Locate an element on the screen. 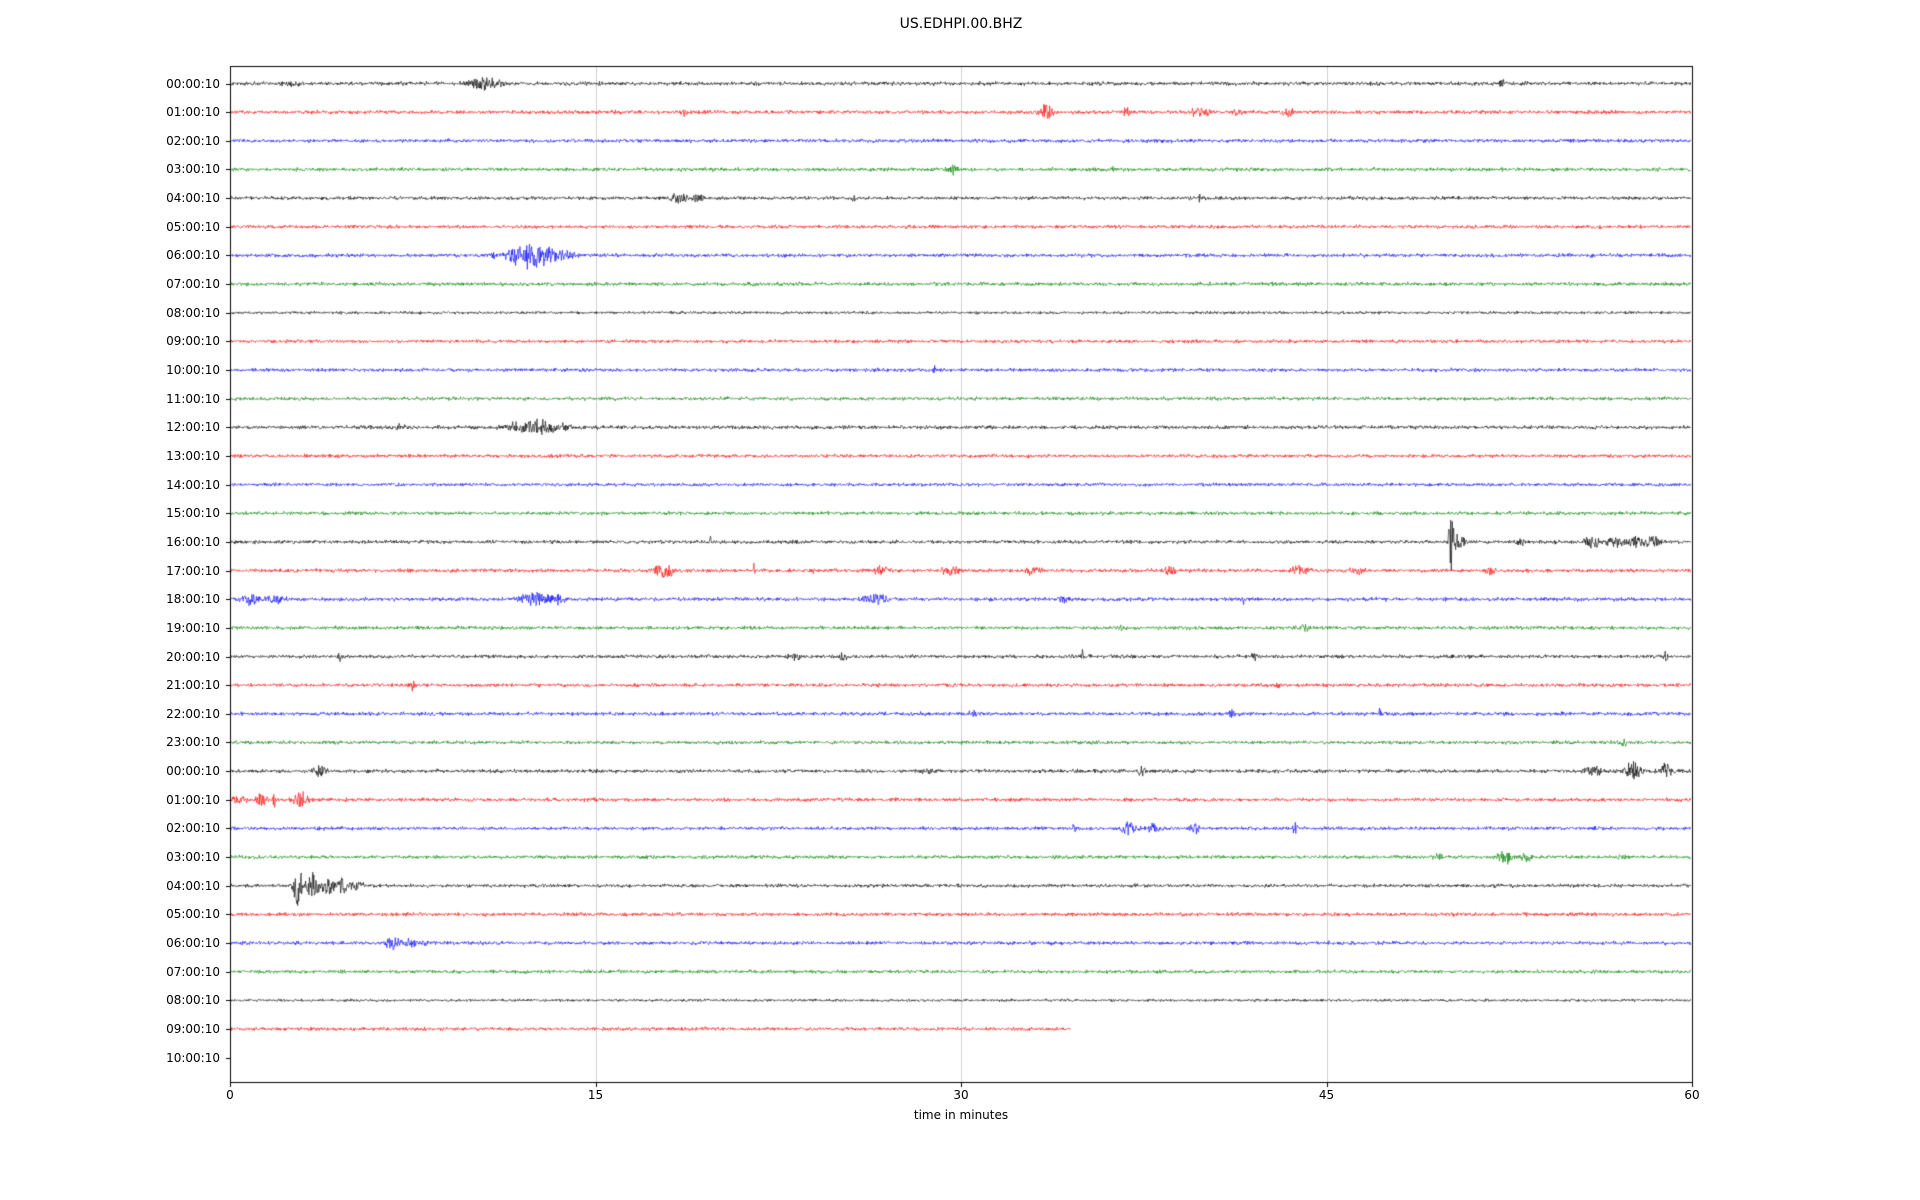 Image resolution: width=1920 pixels, height=1200 pixels. row-label: 23:00:10 is located at coordinates (193, 742).